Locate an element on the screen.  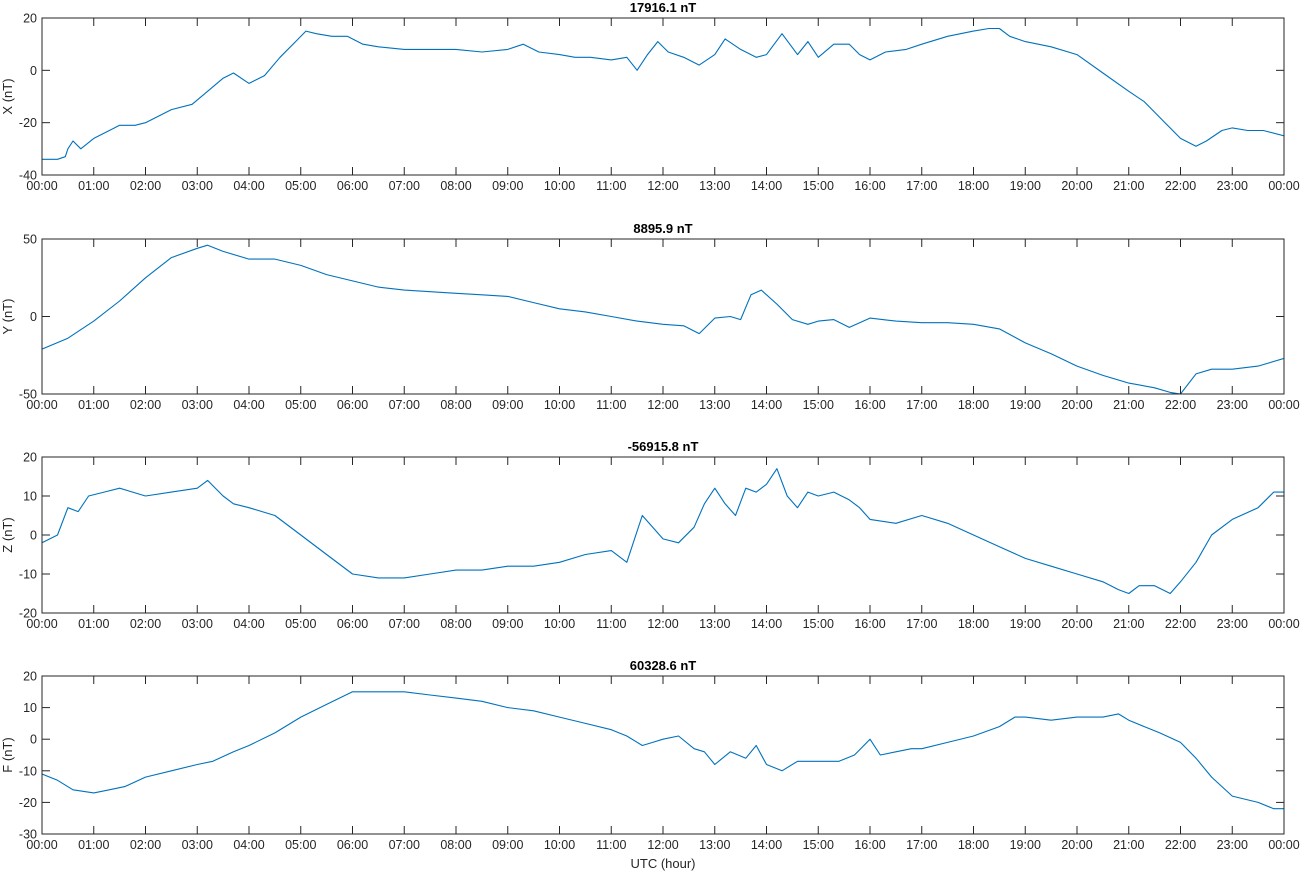
y-panel-title: 8895.9 nT is located at coordinates (662, 228).